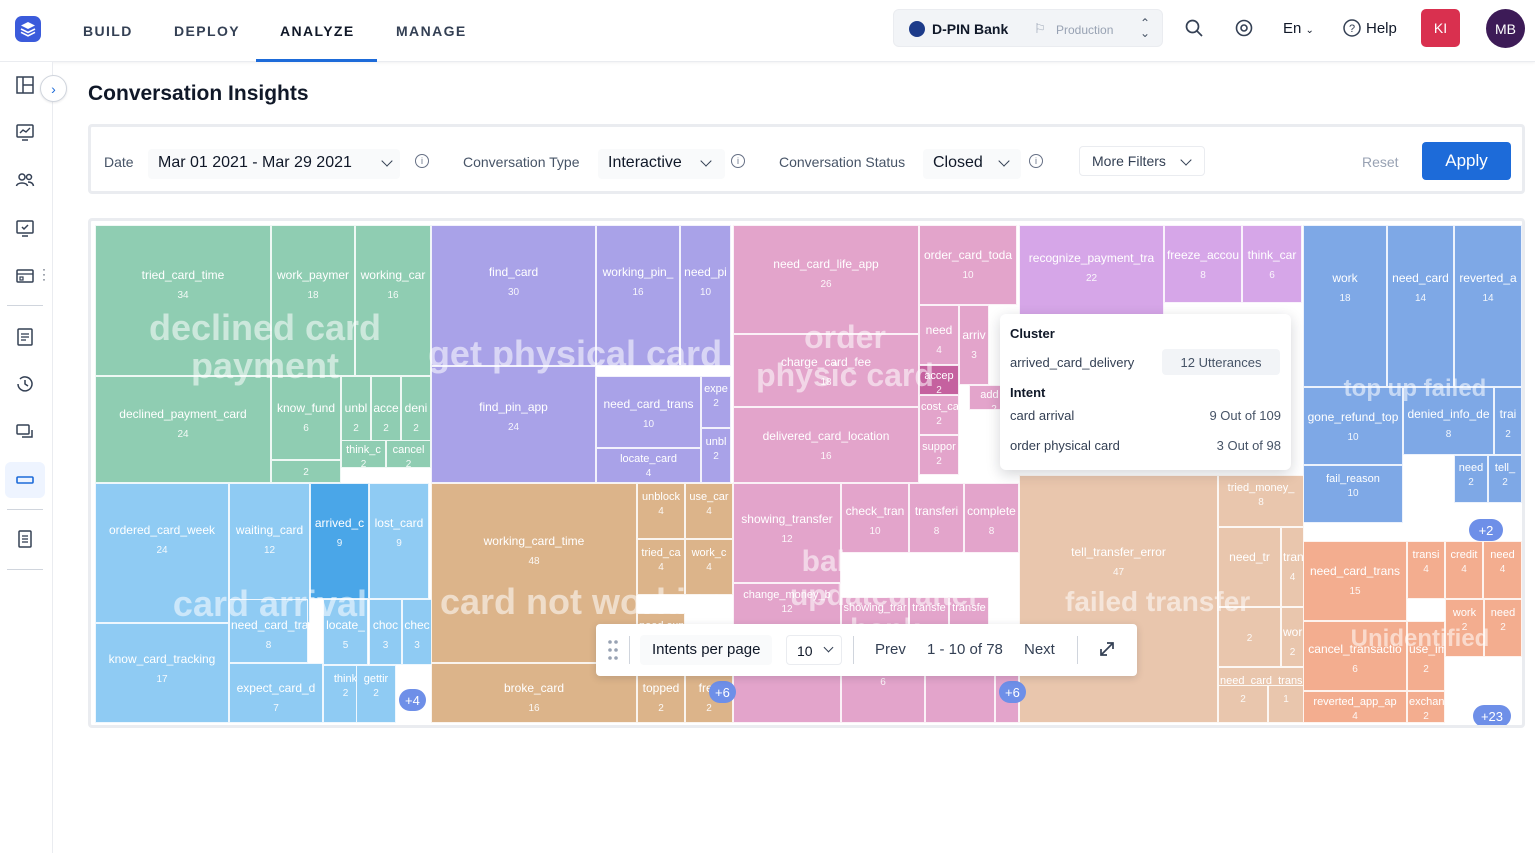  What do you see at coordinates (787, 604) in the screenshot?
I see `treemap-tile-change-money-b: change_money_b 12` at bounding box center [787, 604].